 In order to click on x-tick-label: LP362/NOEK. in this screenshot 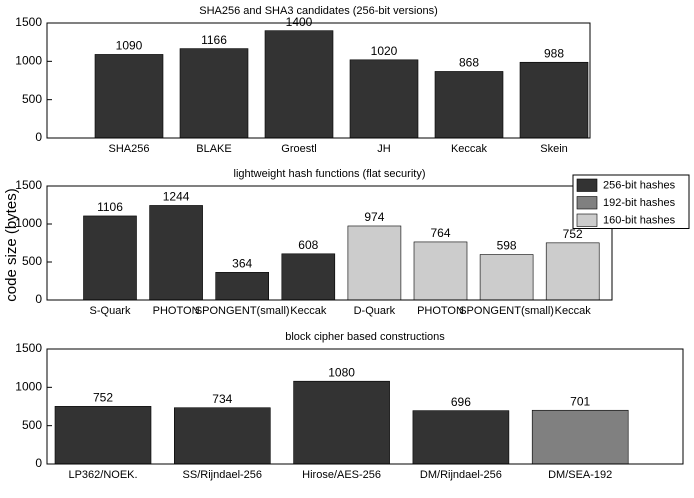, I will do `click(102, 475)`.